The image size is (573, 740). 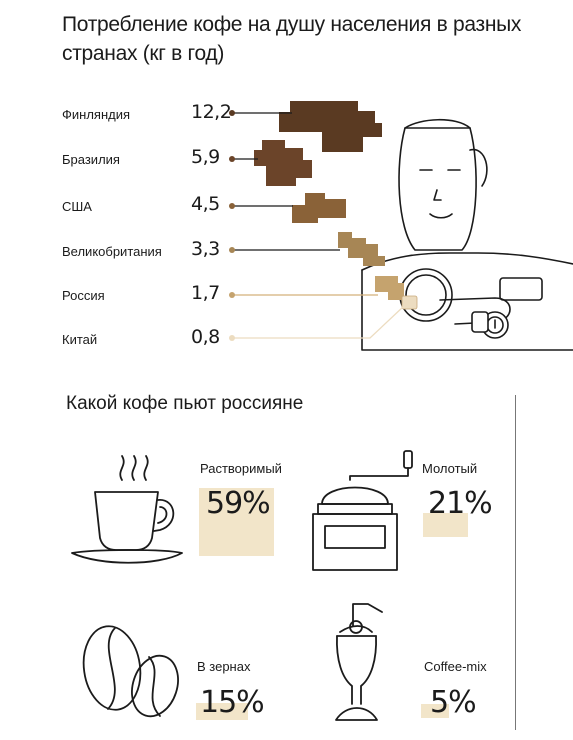 I want to click on category-label-instant: Растворимый, so click(x=241, y=468).